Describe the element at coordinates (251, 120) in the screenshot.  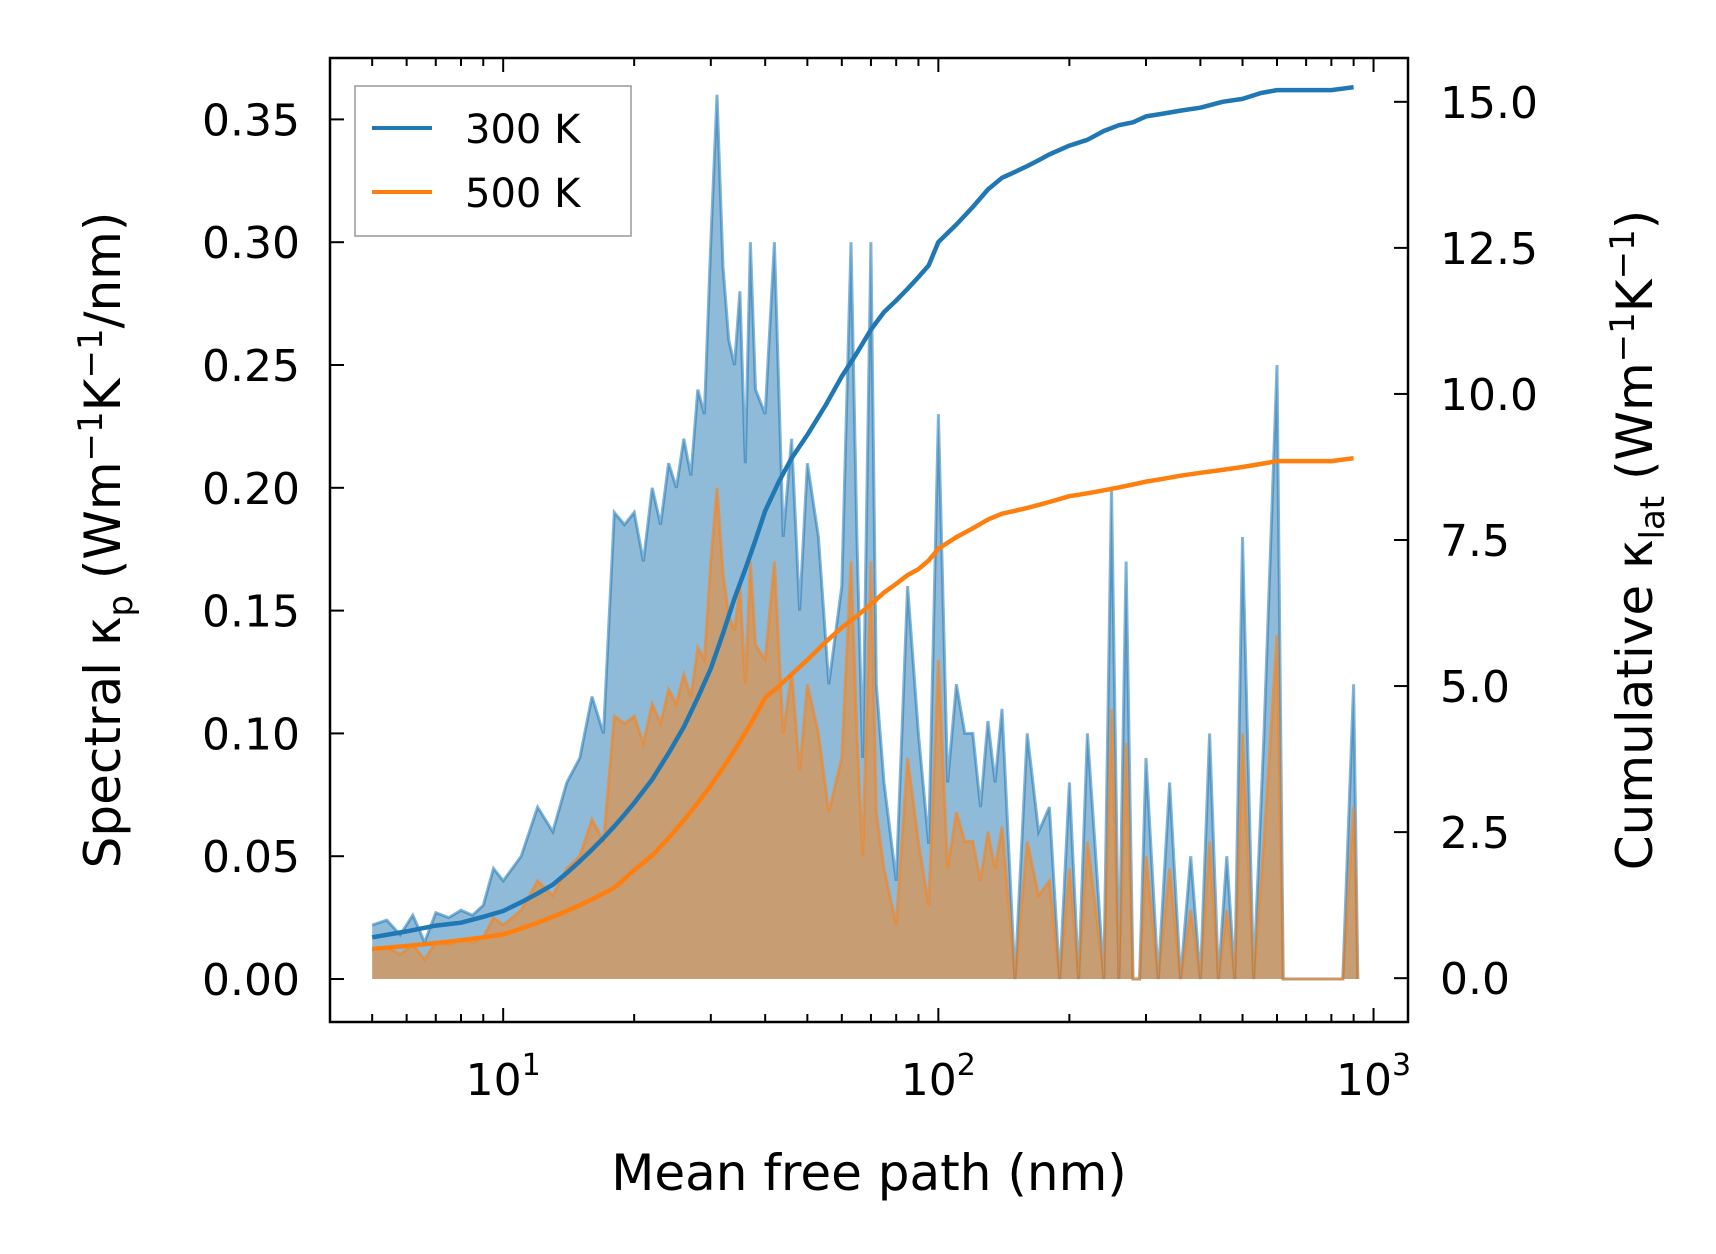
I see `y-left-tick-label: 0.35` at that location.